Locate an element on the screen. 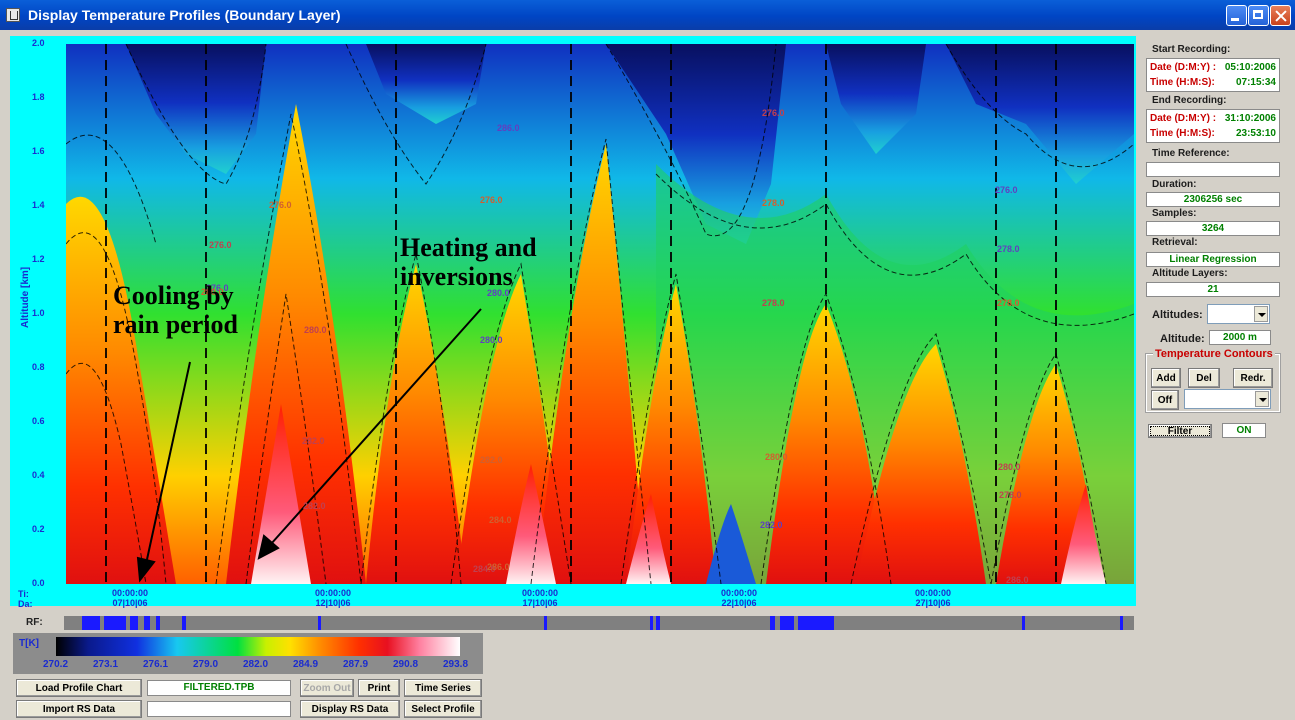  start-date-label: Date (D:M:Y) : is located at coordinates (1183, 67).